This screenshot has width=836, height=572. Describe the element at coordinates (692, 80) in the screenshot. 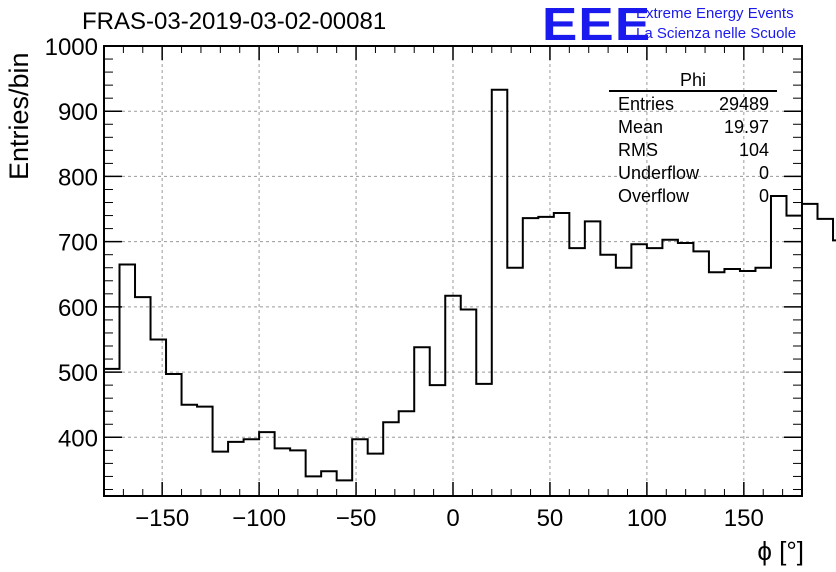

I see `stats-name: Phi` at that location.